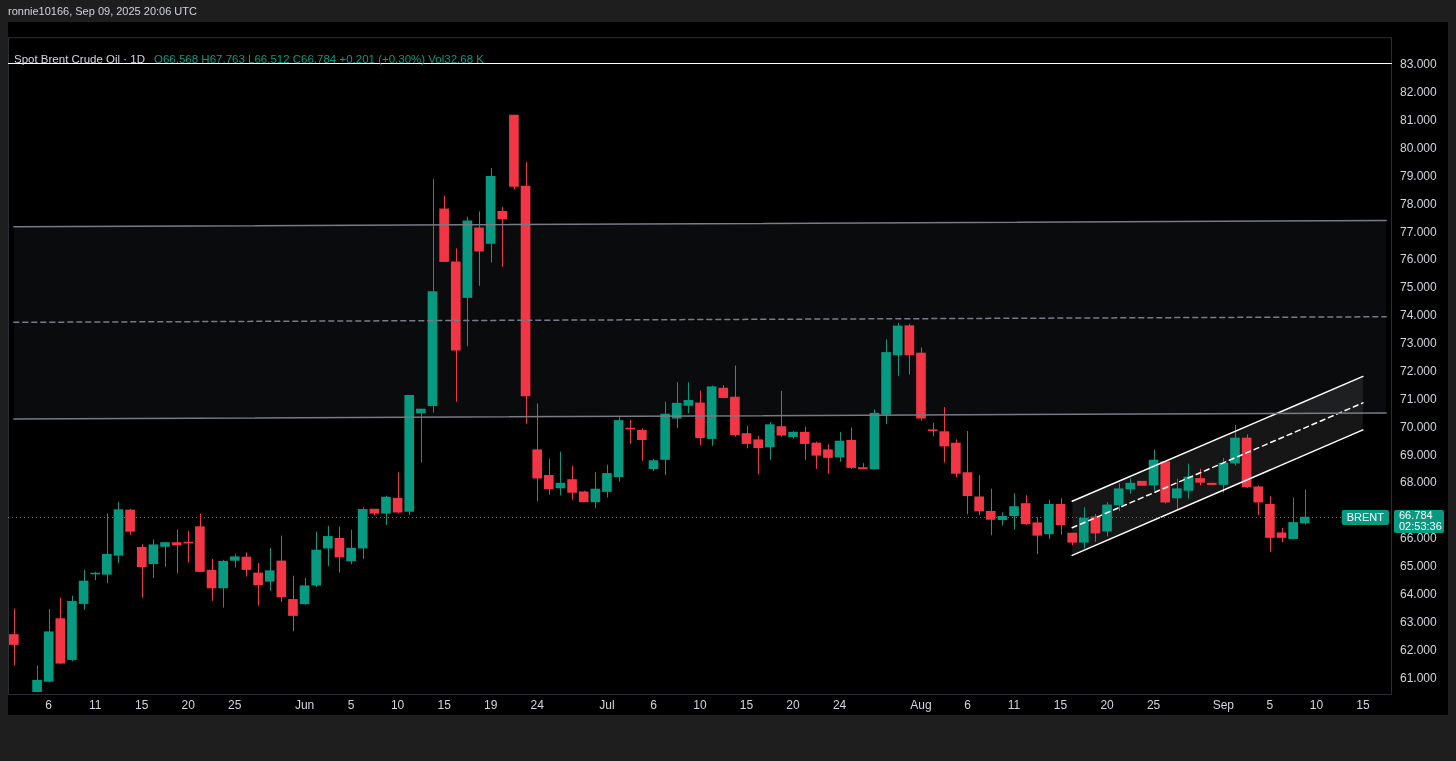 The height and width of the screenshot is (761, 1456). What do you see at coordinates (1419, 92) in the screenshot?
I see `y-tick-label: 82.000` at bounding box center [1419, 92].